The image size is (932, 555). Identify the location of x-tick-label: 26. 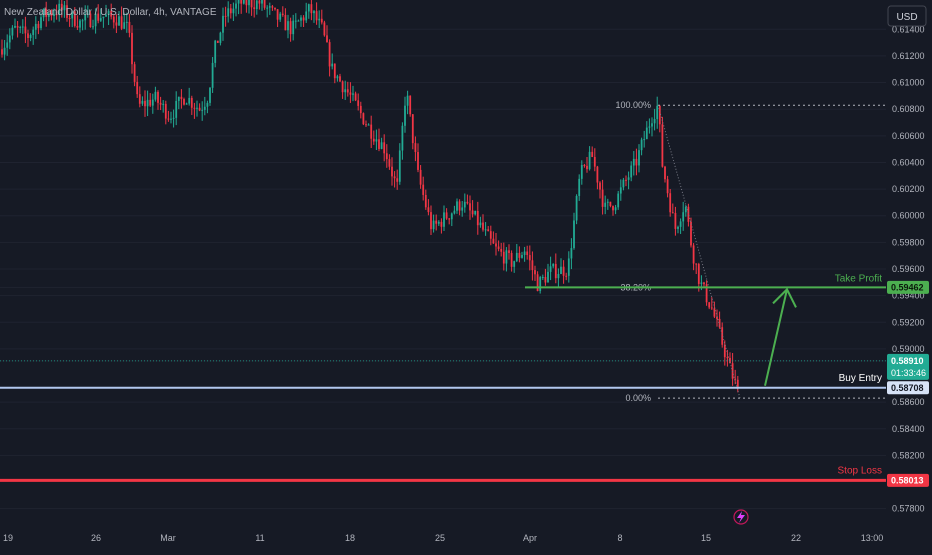
(96, 538).